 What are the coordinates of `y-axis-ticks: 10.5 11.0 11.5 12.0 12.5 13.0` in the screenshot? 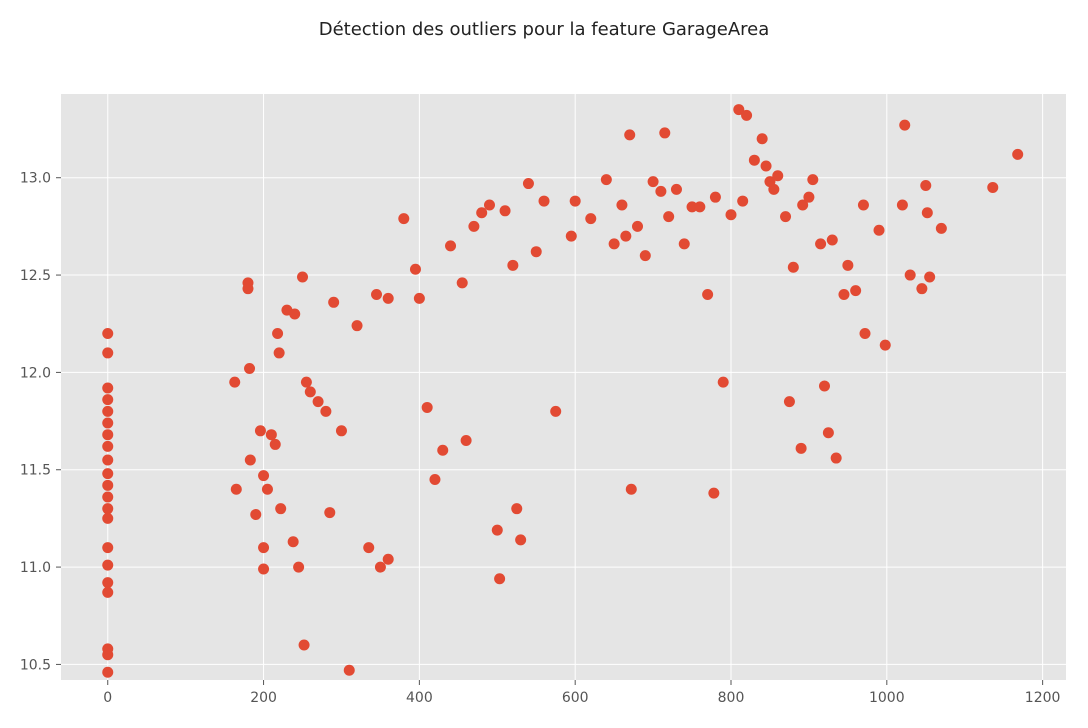 It's located at (40, 422).